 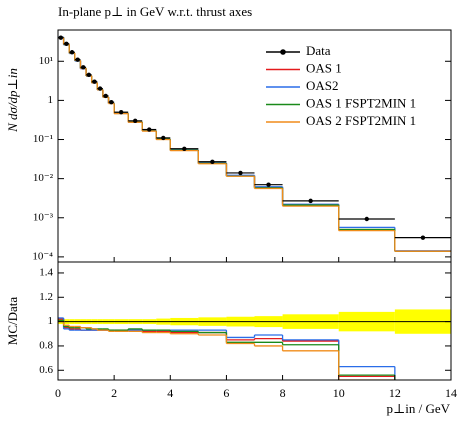 What do you see at coordinates (51, 321) in the screenshot?
I see `ratio-tick-label: 1` at bounding box center [51, 321].